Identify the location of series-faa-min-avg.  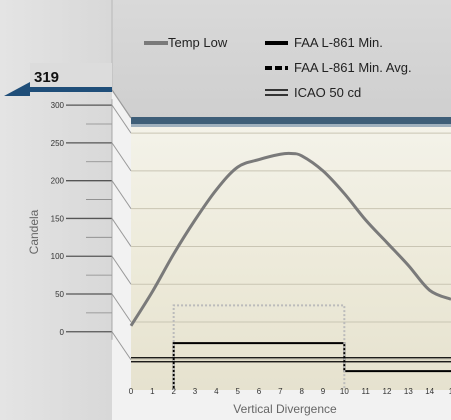
(259, 347).